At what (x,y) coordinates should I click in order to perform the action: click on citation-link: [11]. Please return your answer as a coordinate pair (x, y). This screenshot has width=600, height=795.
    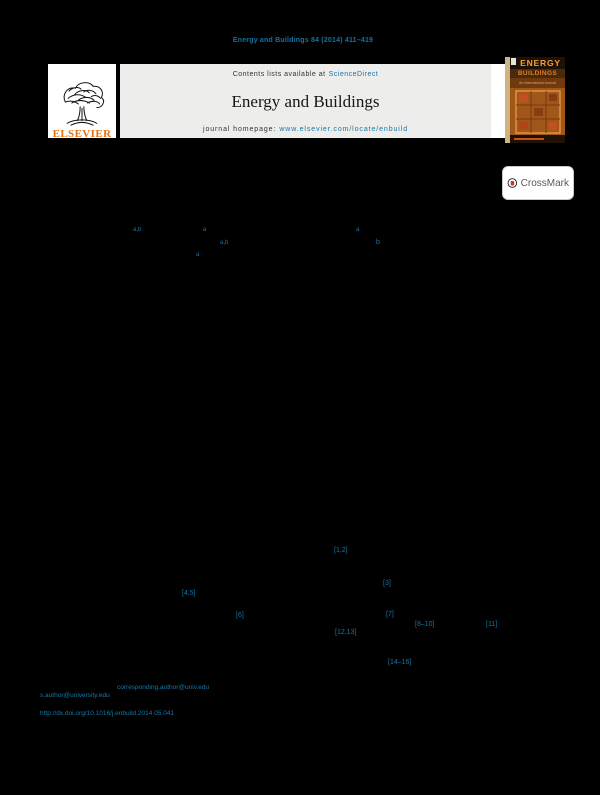
    Looking at the image, I should click on (492, 624).